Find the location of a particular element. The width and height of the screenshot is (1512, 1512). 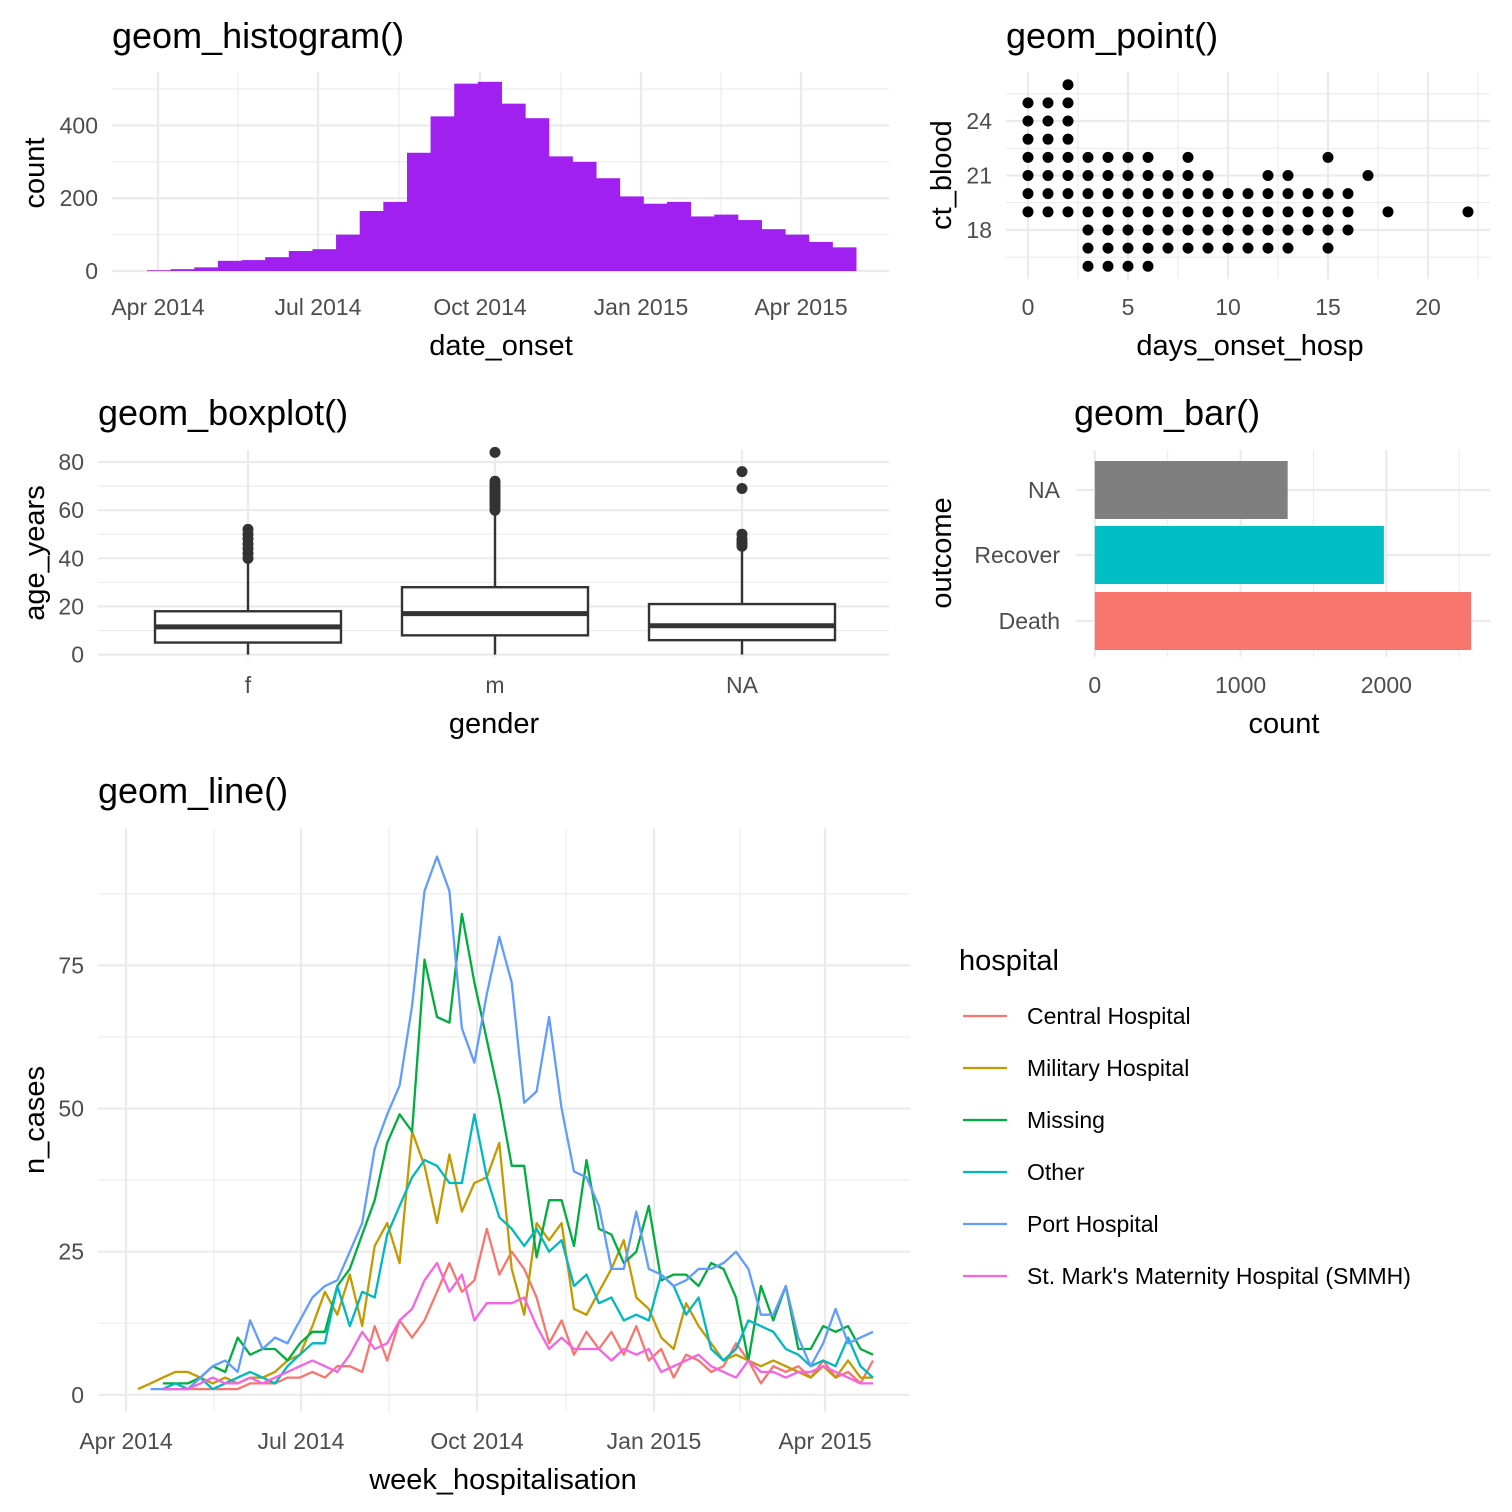

line-y-tick-label: 0 is located at coordinates (77, 1395).